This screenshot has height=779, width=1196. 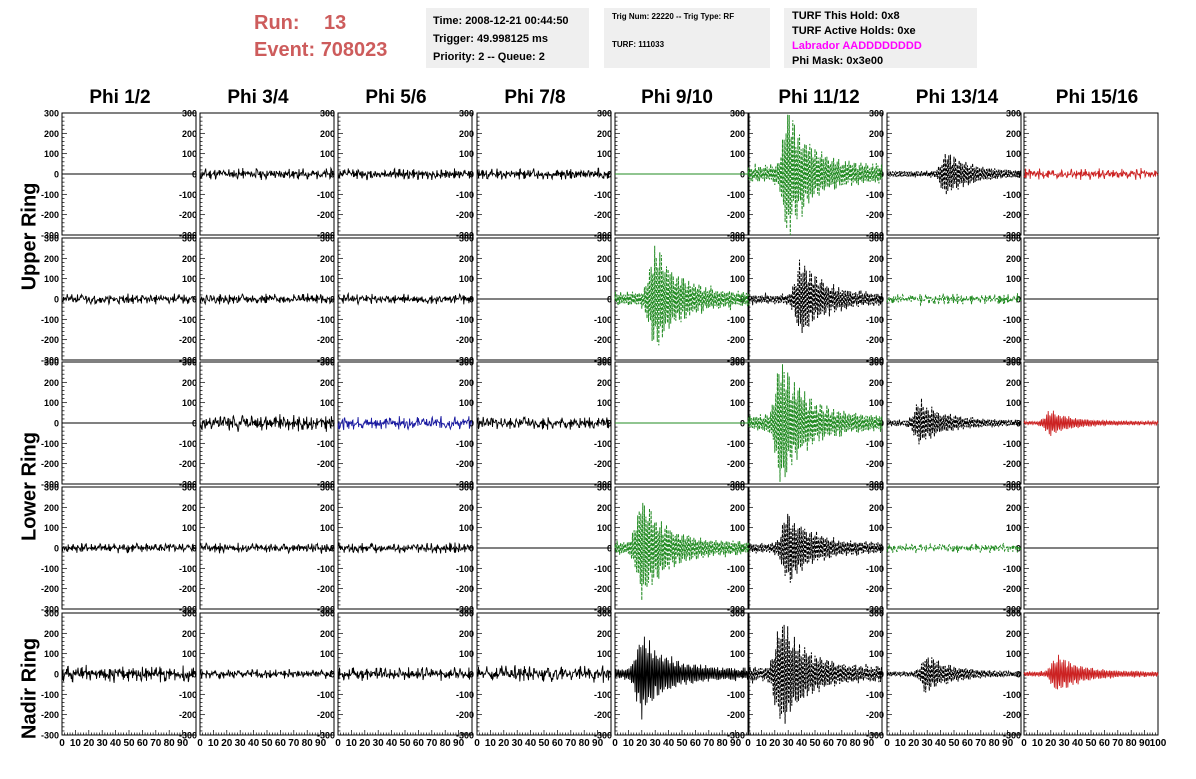 What do you see at coordinates (1091, 173) in the screenshot?
I see `waveform-trace-r0-c7` at bounding box center [1091, 173].